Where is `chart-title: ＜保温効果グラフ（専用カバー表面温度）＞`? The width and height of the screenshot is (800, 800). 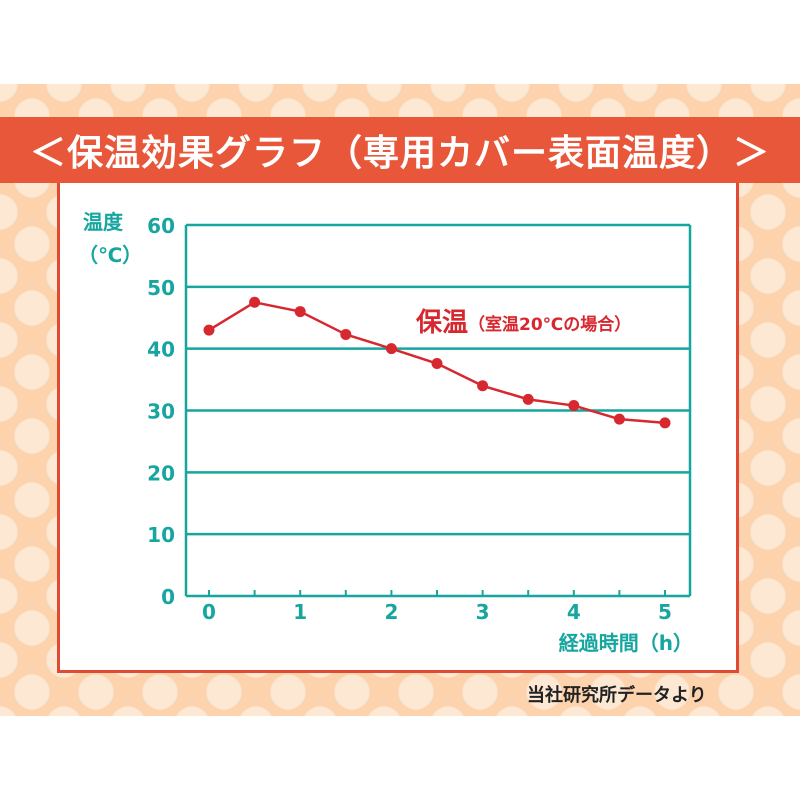
chart-title: ＜保温効果グラフ（専用カバー表面温度）＞ is located at coordinates (399, 153).